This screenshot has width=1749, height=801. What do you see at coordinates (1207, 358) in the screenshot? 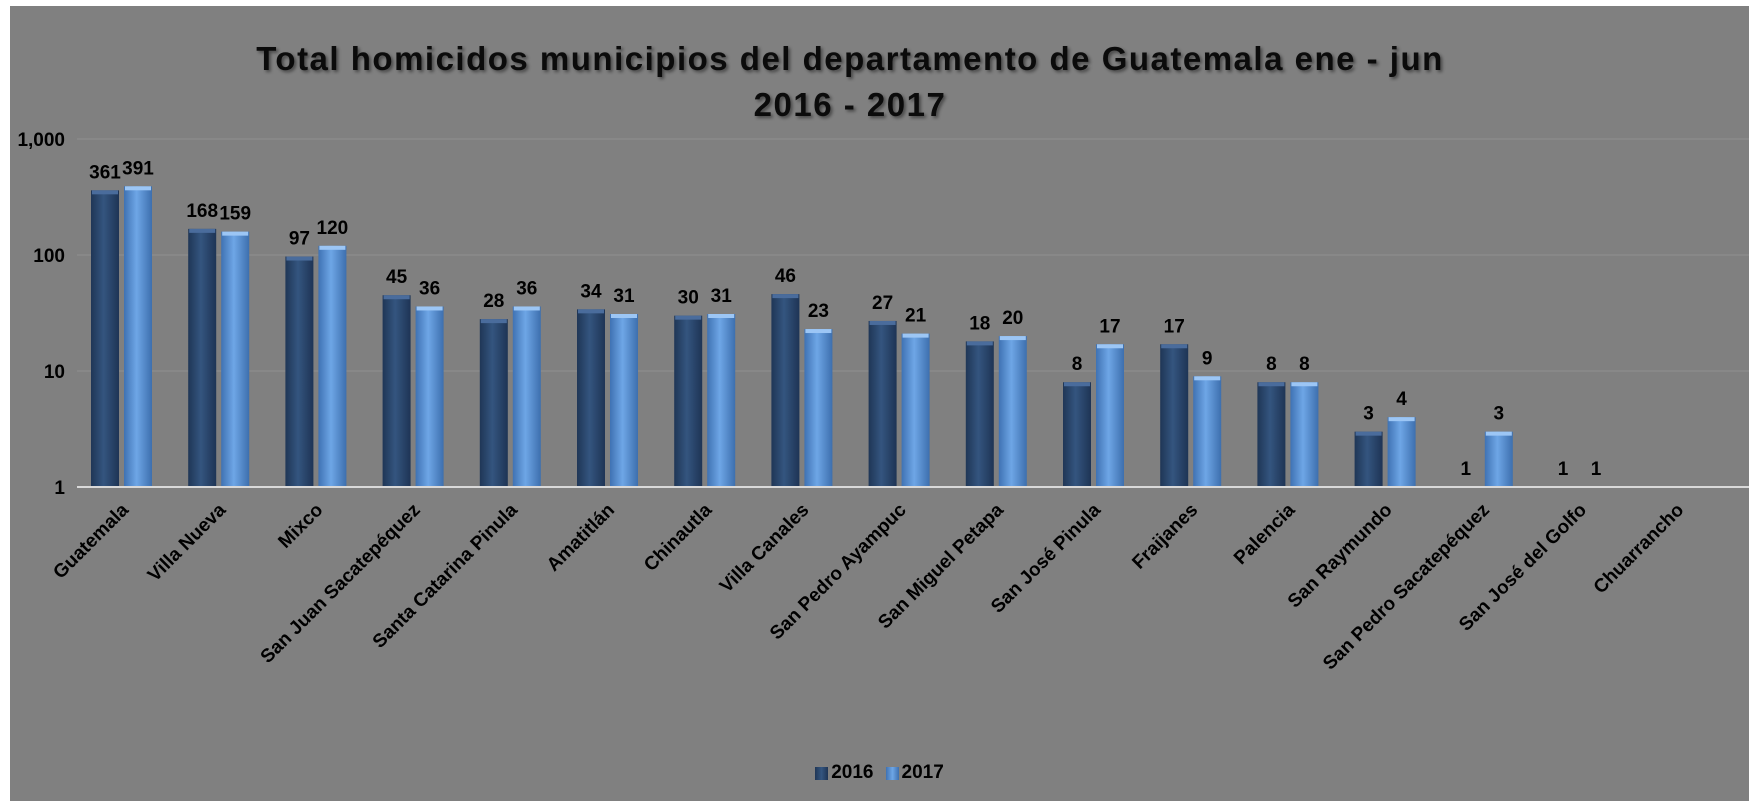
I see `data-label-2017: 9` at bounding box center [1207, 358].